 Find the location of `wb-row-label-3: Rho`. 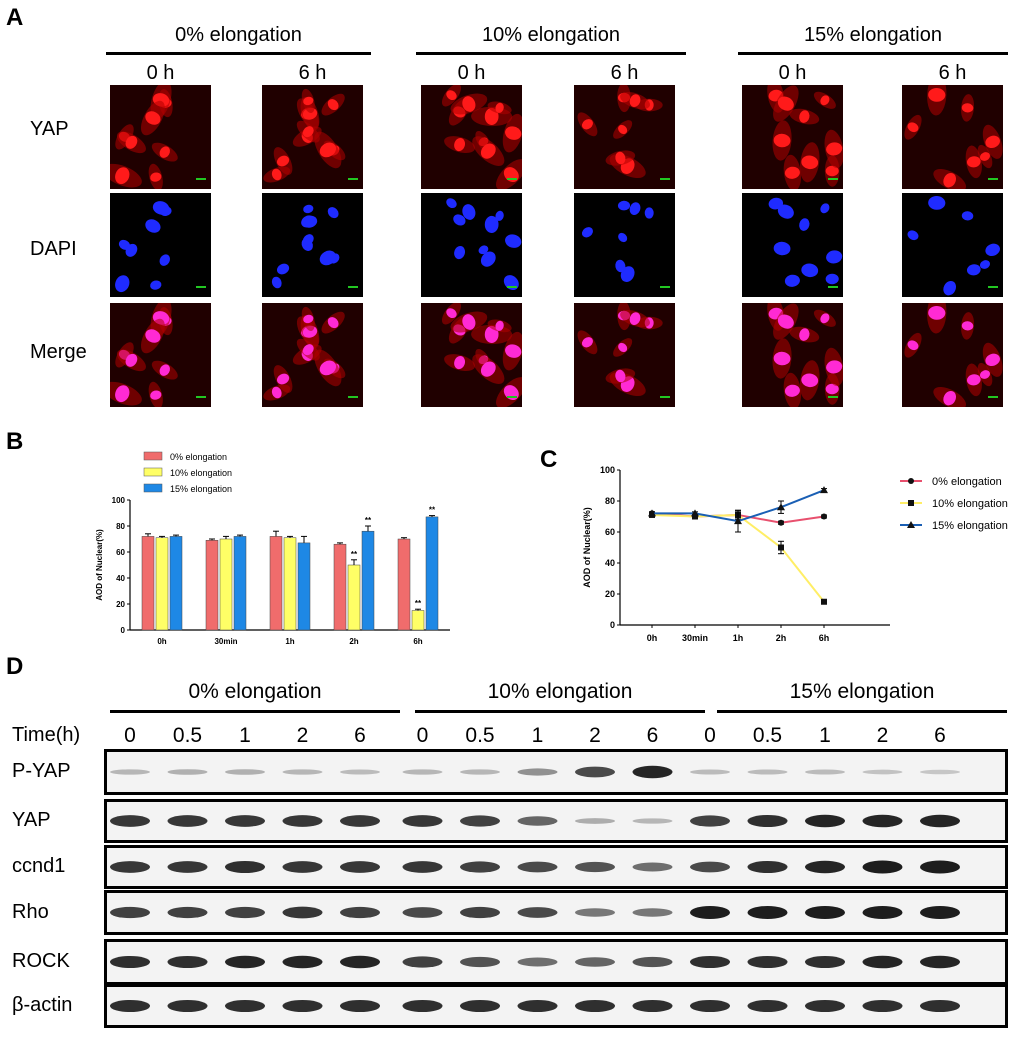

wb-row-label-3: Rho is located at coordinates (30, 911).